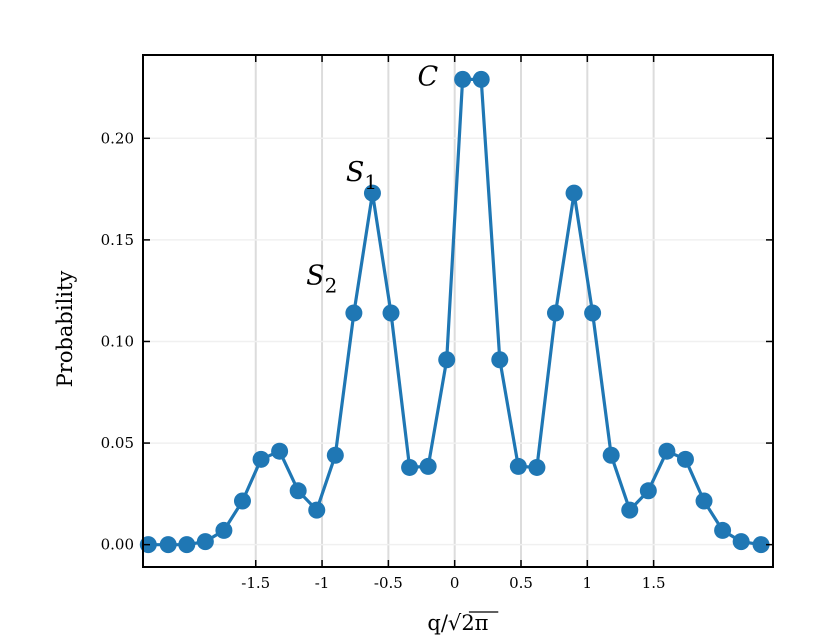 The image size is (830, 642). What do you see at coordinates (457, 623) in the screenshot?
I see `x-axis-label: q/√2π` at bounding box center [457, 623].